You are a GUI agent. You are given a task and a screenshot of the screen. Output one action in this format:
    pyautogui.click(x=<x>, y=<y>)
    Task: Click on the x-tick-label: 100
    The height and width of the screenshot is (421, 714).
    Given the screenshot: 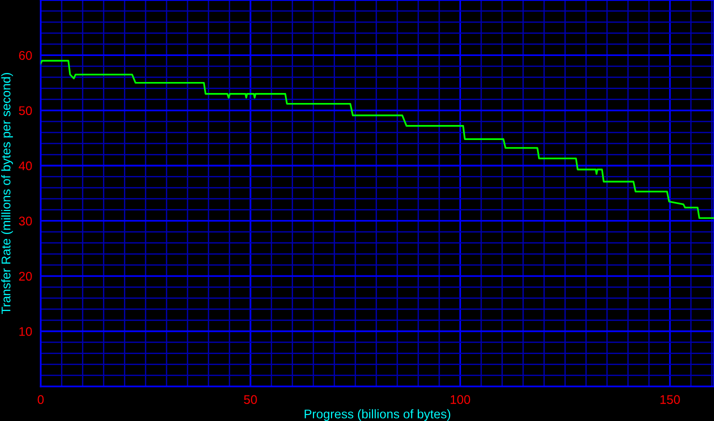 What is the action you would take?
    pyautogui.click(x=460, y=399)
    